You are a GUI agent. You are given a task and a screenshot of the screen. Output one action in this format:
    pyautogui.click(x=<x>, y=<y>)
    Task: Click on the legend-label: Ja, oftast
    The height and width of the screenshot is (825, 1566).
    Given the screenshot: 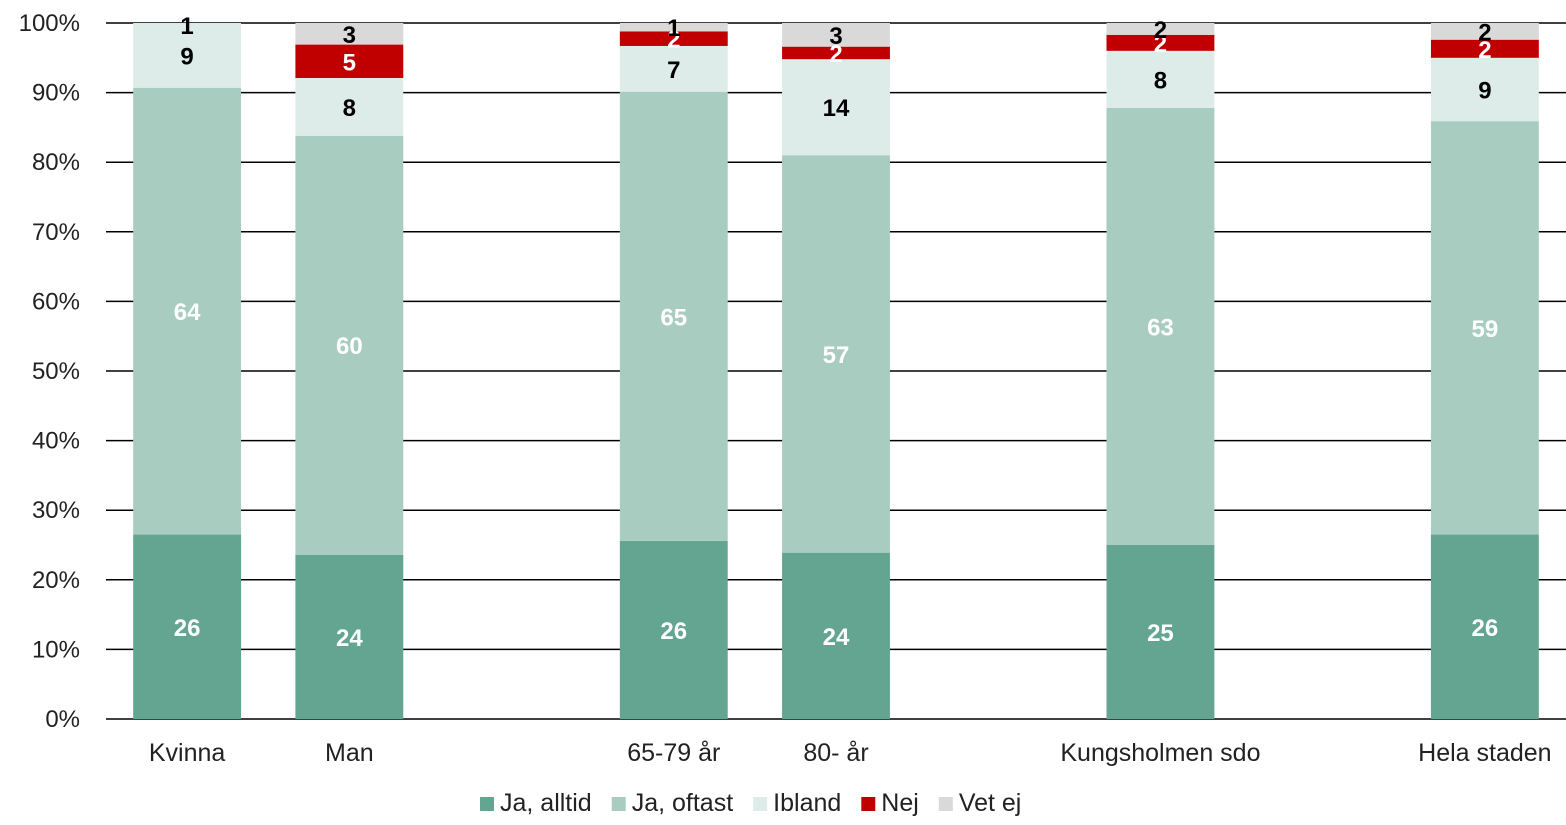 What is the action you would take?
    pyautogui.click(x=682, y=803)
    